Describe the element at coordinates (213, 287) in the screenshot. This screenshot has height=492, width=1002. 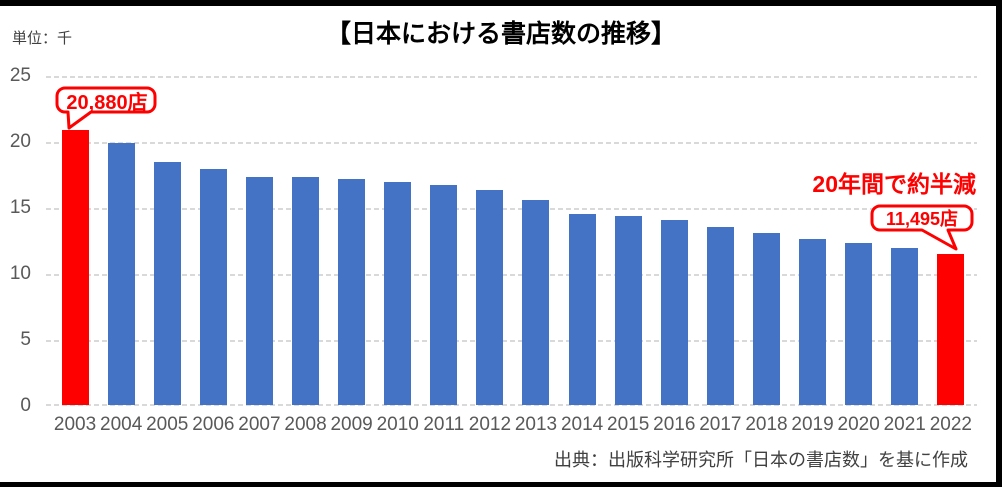
I see `bar-2006` at that location.